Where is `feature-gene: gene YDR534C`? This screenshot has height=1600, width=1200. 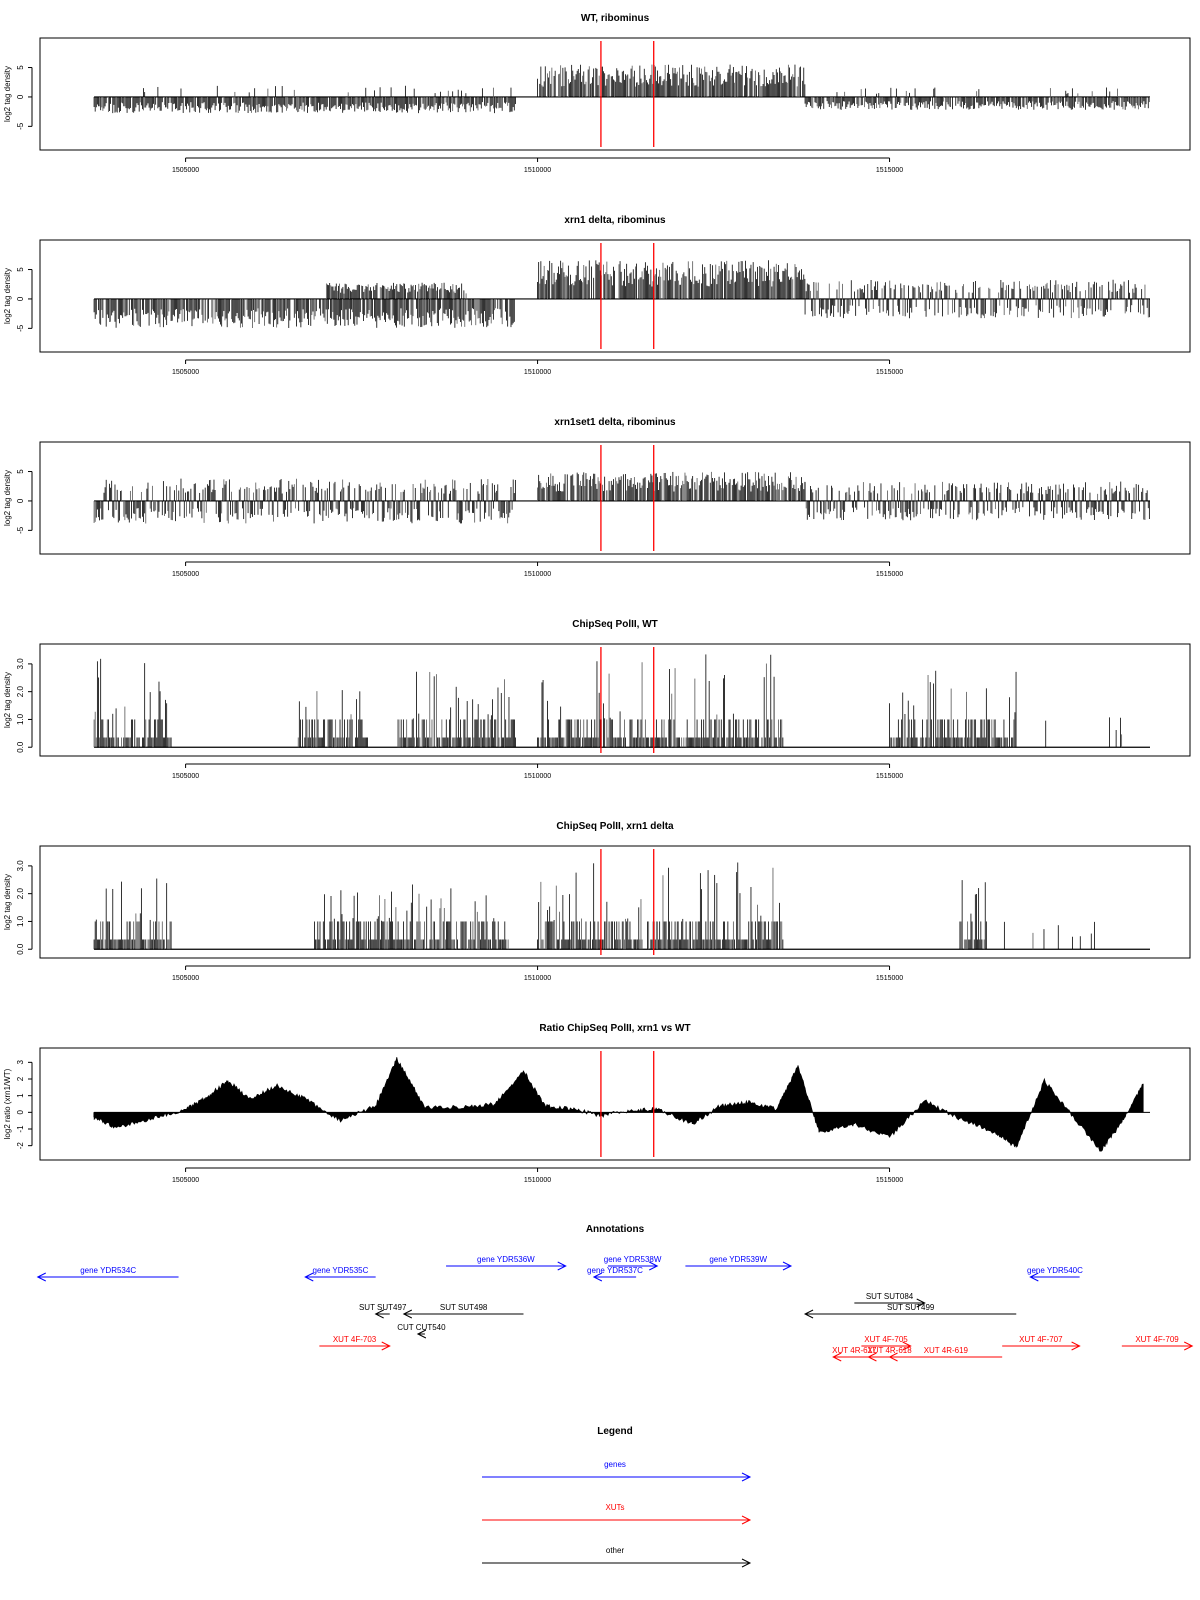
feature-gene: gene YDR534C is located at coordinates (107, 1274).